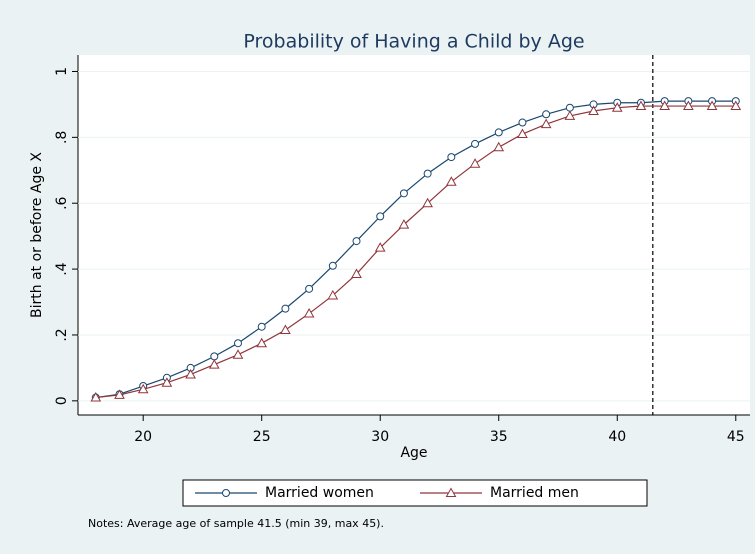  What do you see at coordinates (380, 437) in the screenshot?
I see `x-tick-label: 30` at bounding box center [380, 437].